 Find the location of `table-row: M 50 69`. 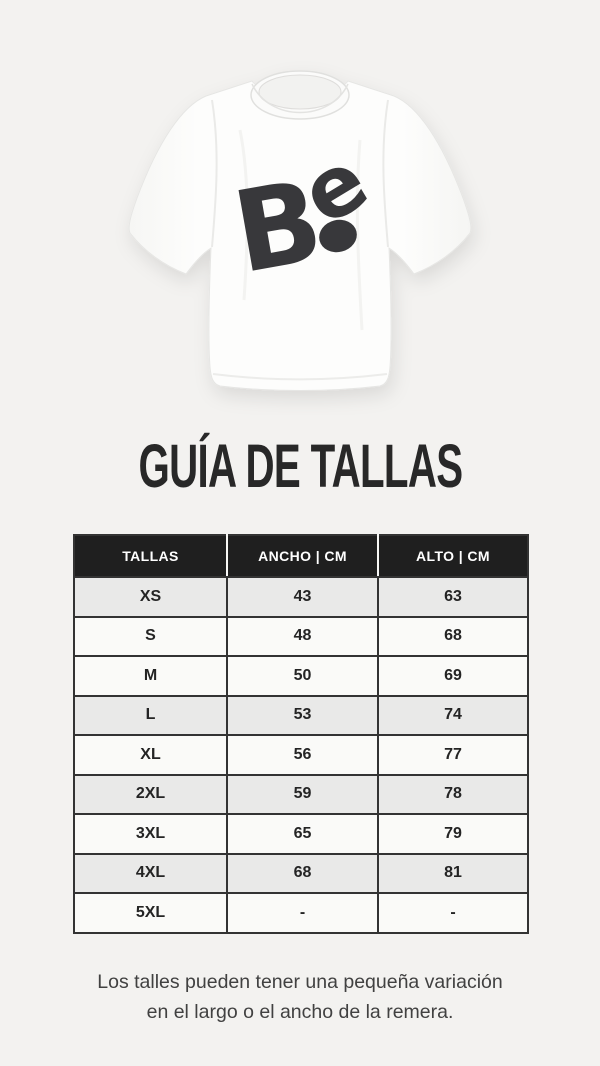

table-row: M 50 69 is located at coordinates (301, 676).